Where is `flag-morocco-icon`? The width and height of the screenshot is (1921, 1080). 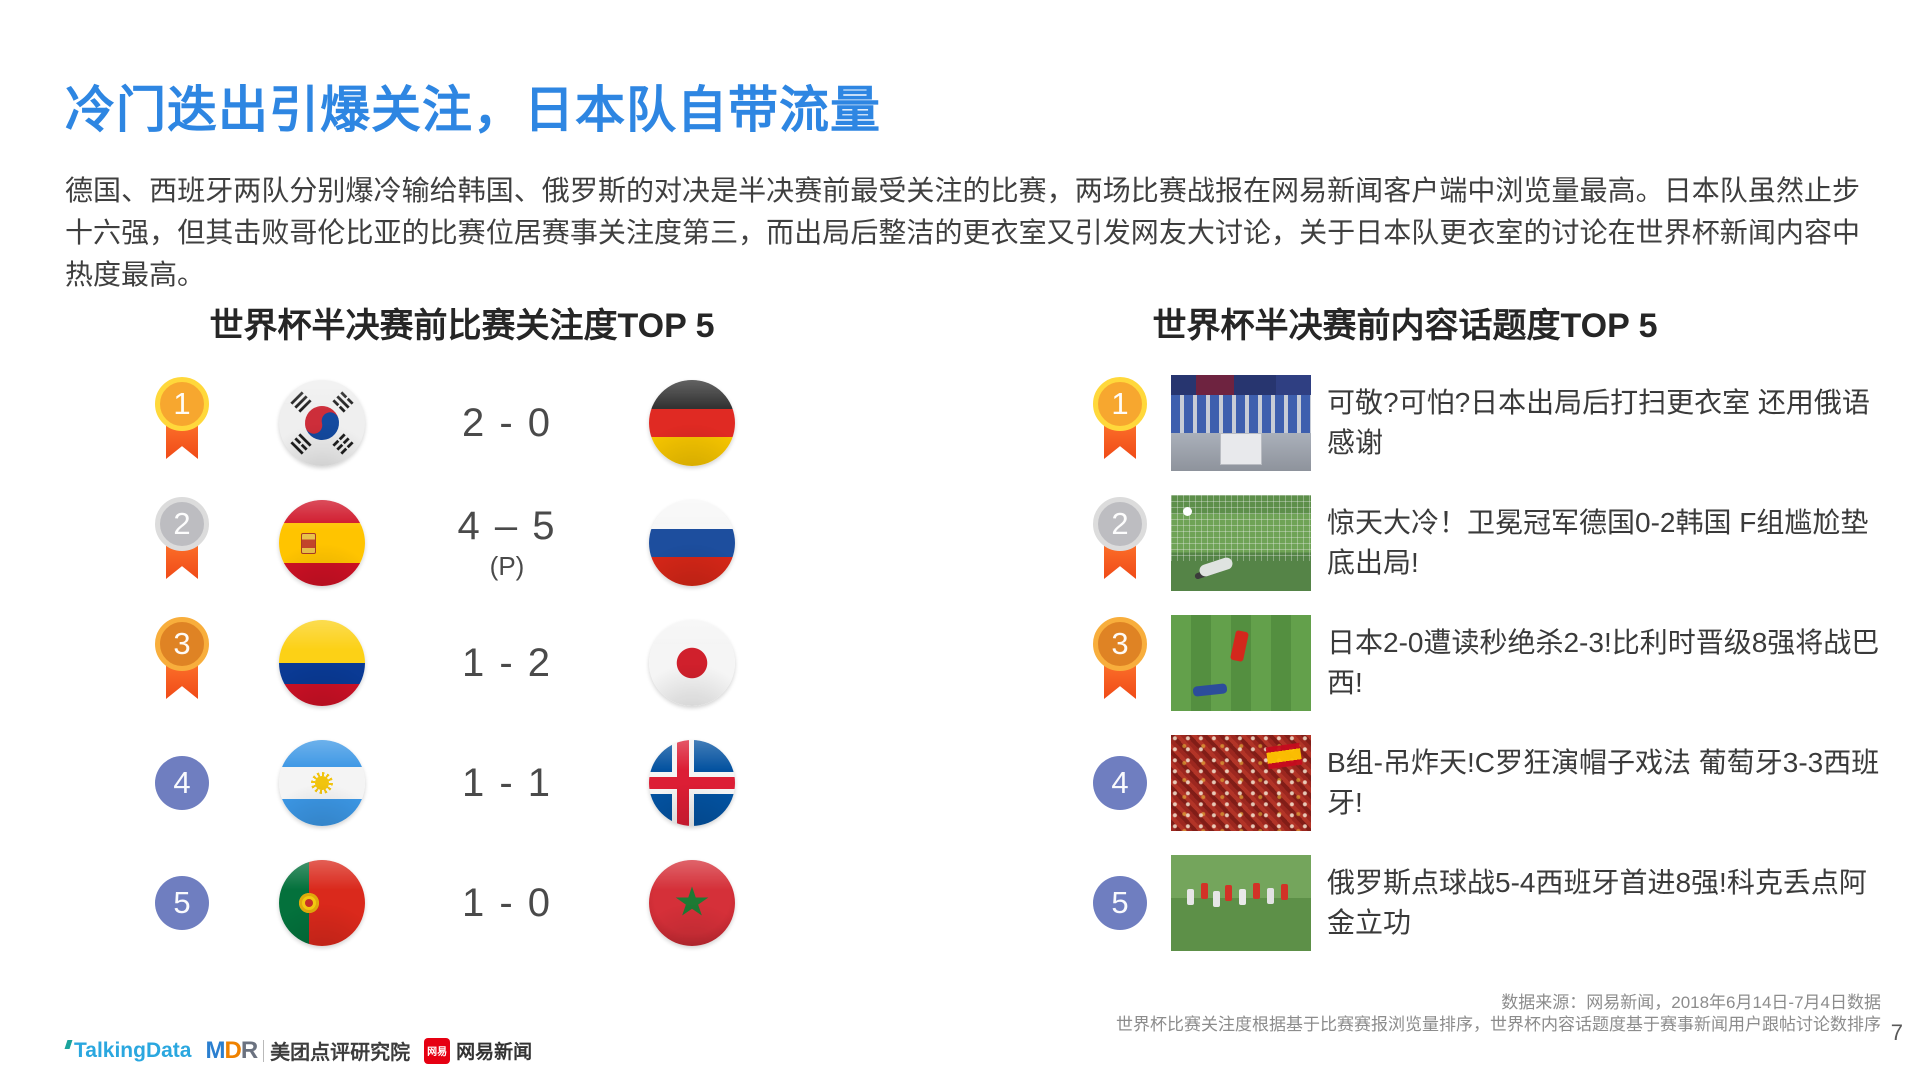 flag-morocco-icon is located at coordinates (692, 903).